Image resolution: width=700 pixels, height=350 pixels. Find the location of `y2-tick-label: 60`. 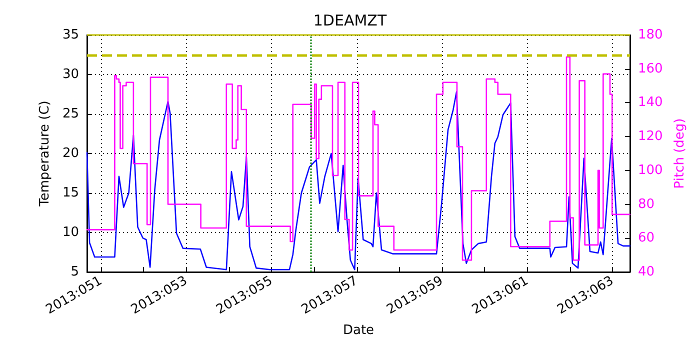

y2-tick-label: 60 is located at coordinates (646, 238).